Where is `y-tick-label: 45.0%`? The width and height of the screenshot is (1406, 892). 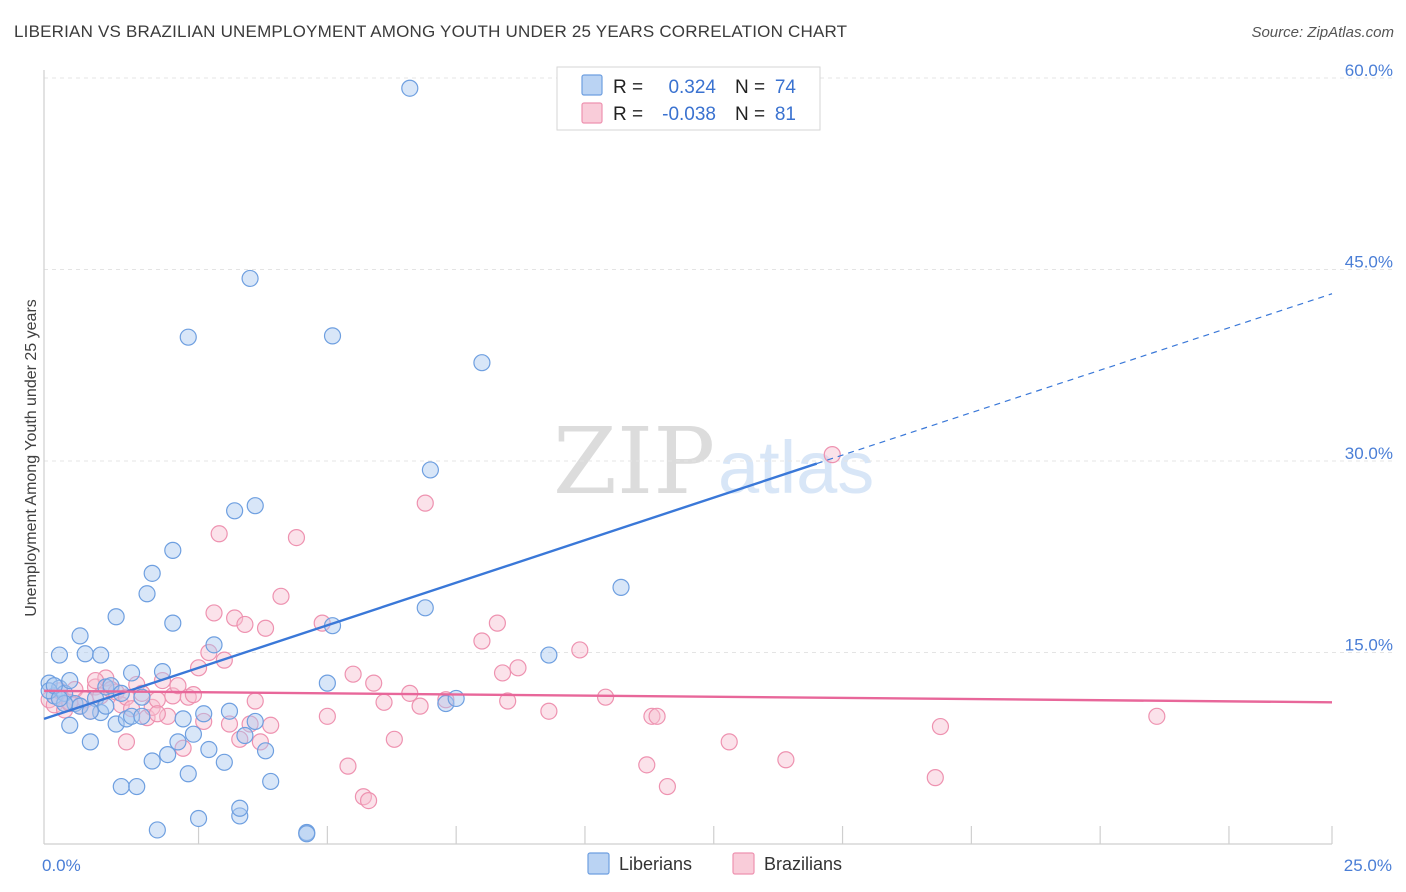
y-tick-label: 45.0% is located at coordinates (1369, 262).